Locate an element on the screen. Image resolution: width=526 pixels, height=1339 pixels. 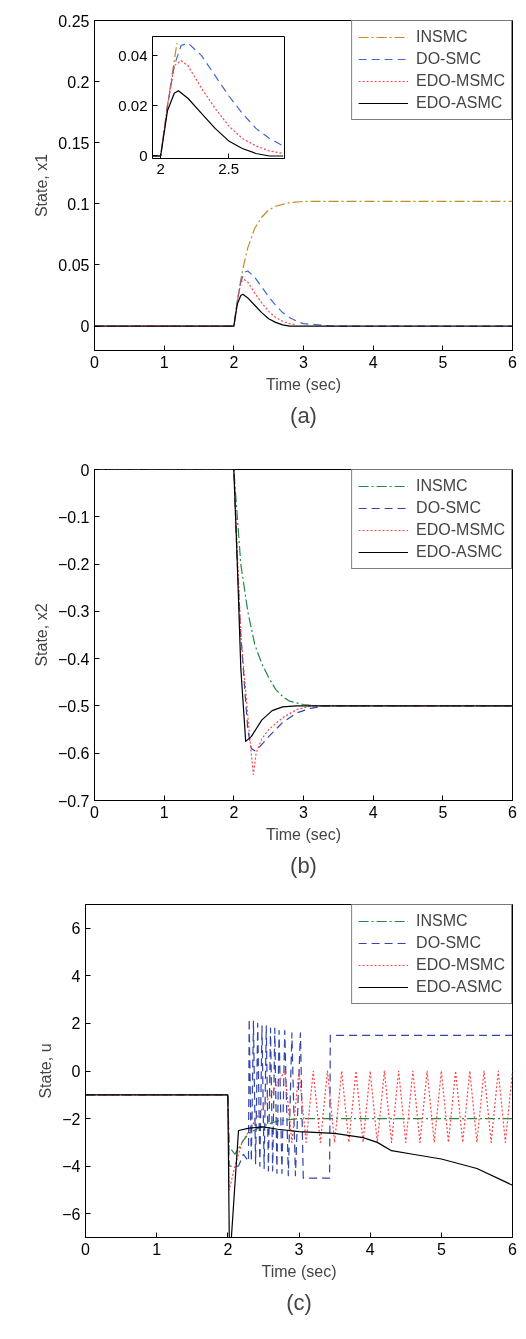
y-tick-label: −0.1 is located at coordinates (73, 517).